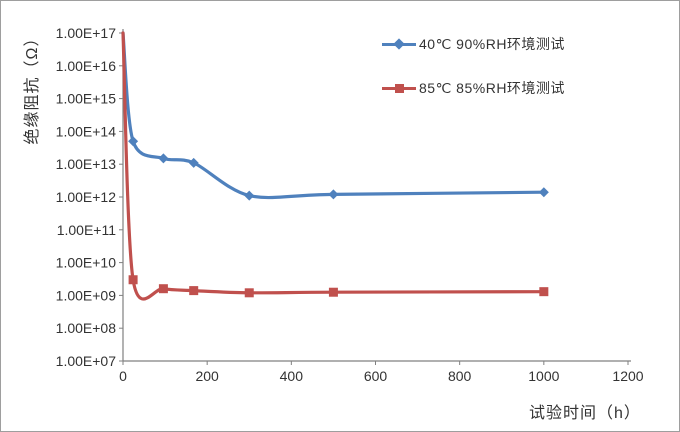  Describe the element at coordinates (376, 376) in the screenshot. I see `x-tick-label: 600` at that location.